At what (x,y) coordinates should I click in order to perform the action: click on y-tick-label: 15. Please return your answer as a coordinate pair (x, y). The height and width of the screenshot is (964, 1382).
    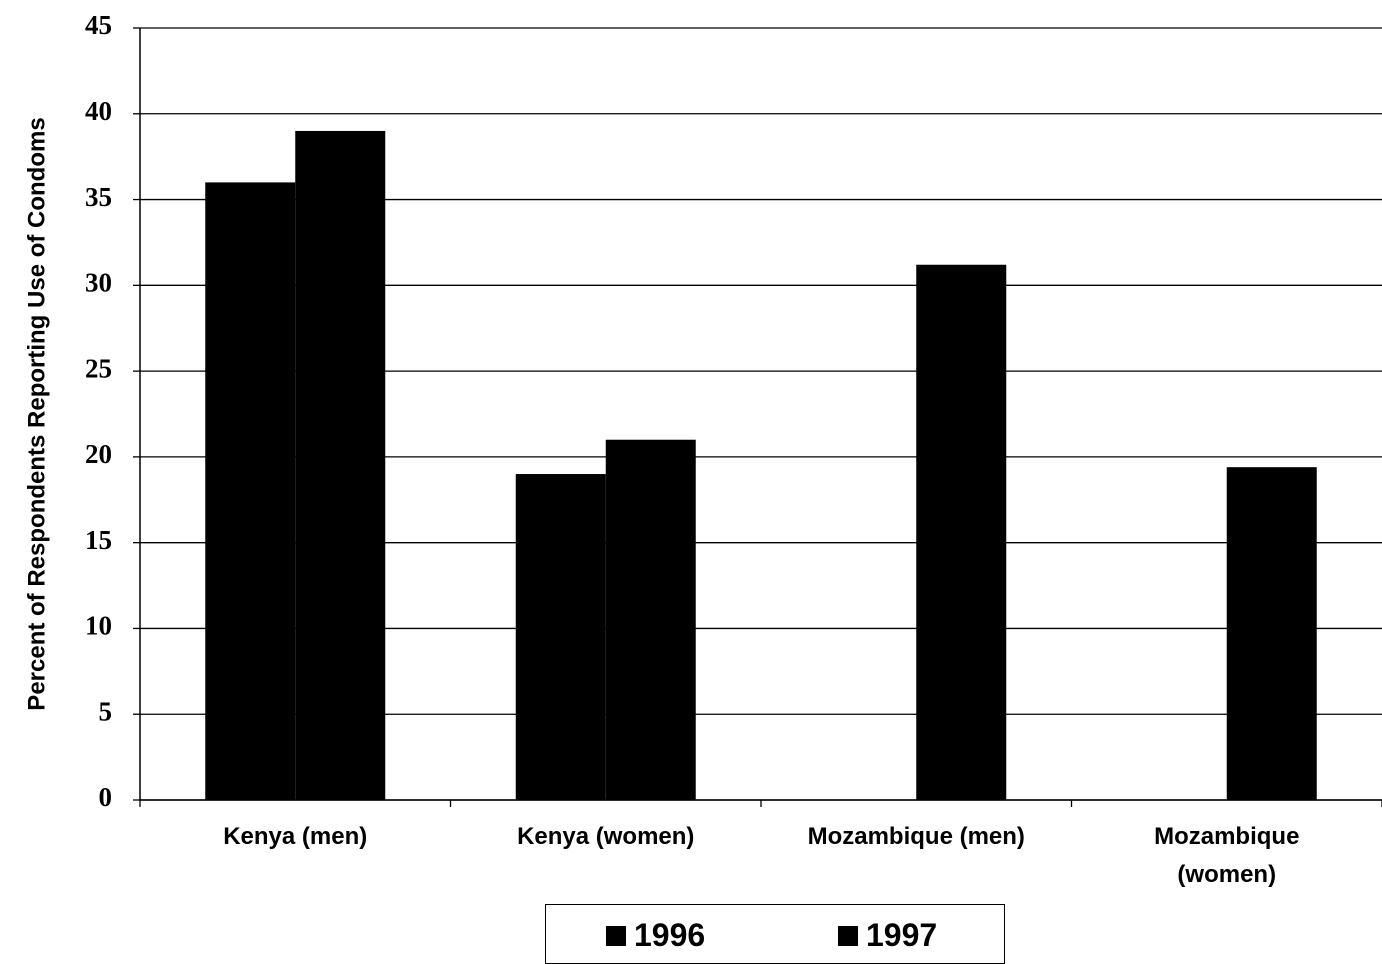
    Looking at the image, I should click on (98, 540).